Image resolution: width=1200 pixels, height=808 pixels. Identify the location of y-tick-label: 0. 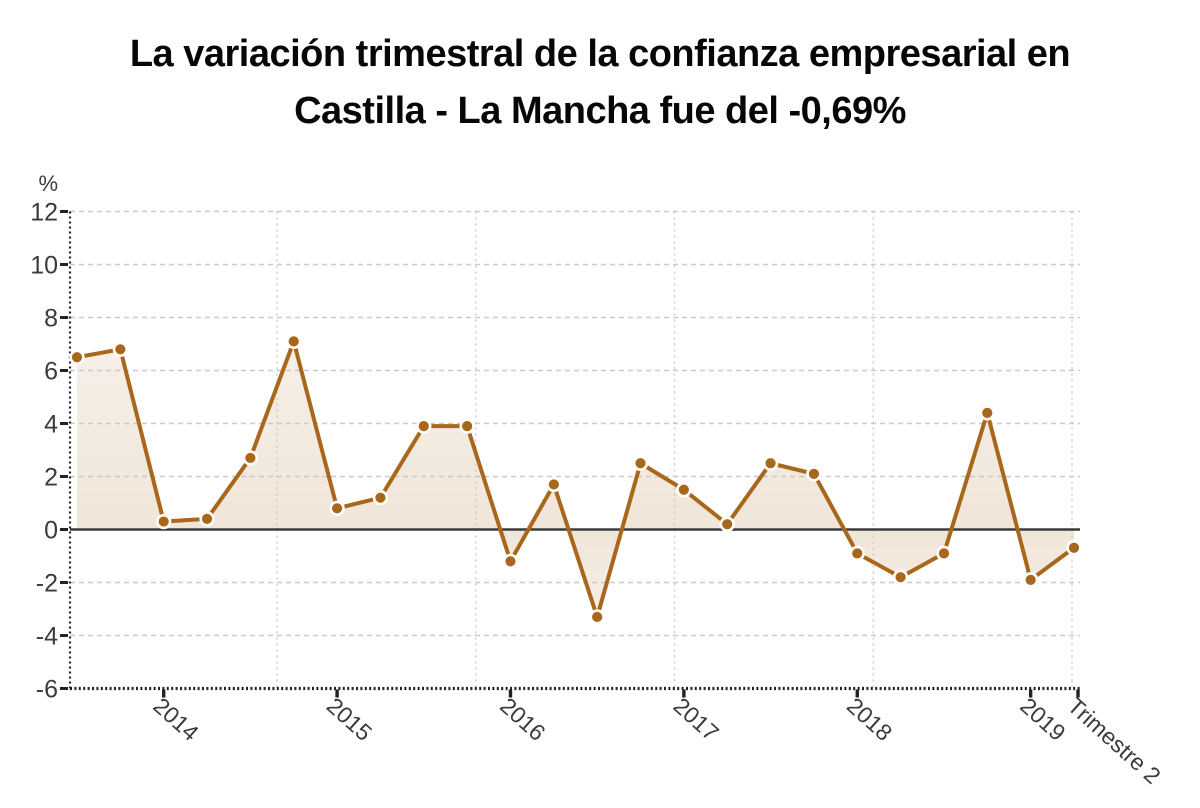
(51, 531).